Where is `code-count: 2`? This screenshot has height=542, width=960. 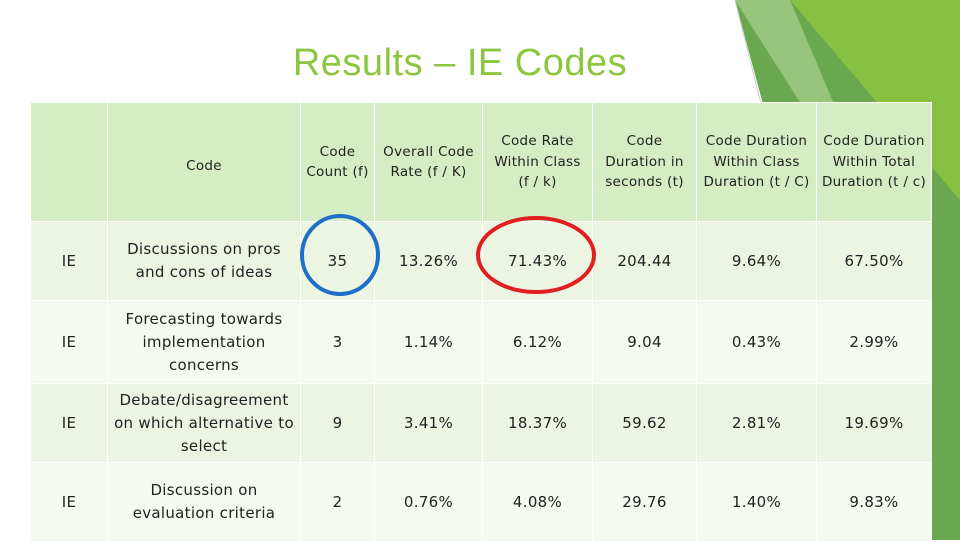
code-count: 2 is located at coordinates (337, 502).